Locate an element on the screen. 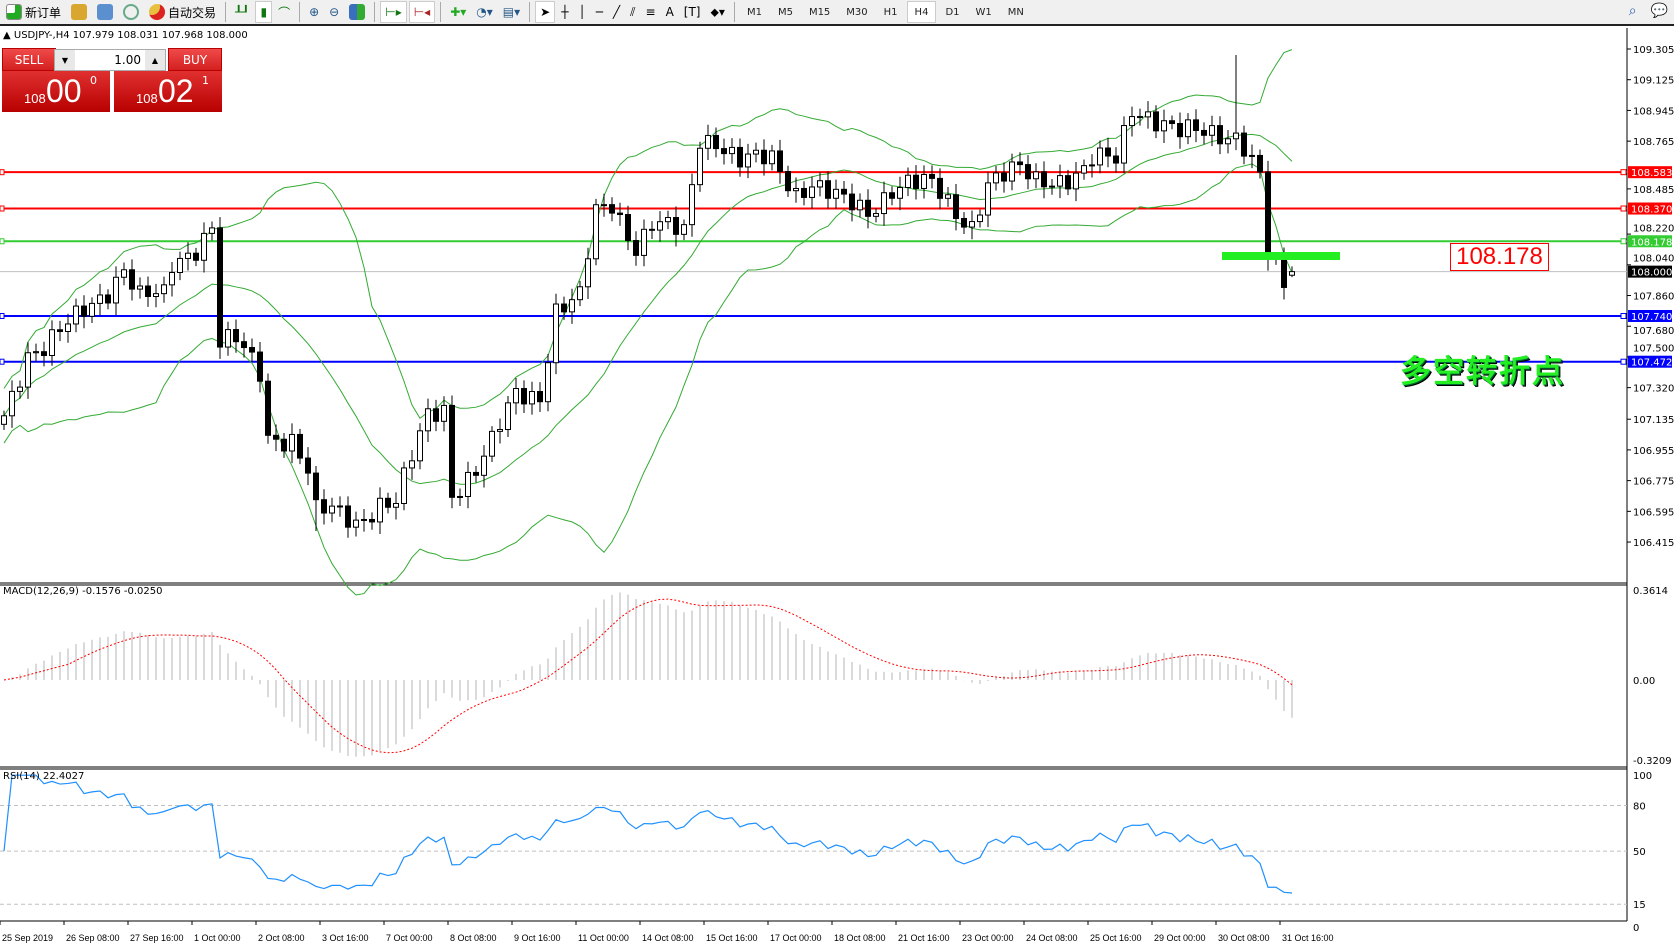 The height and width of the screenshot is (949, 1674). cursor-button: ➤ is located at coordinates (545, 12).